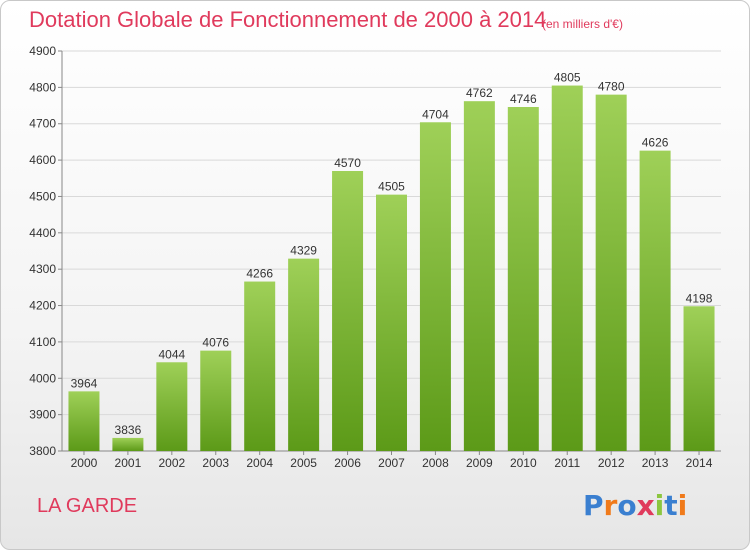  Describe the element at coordinates (479, 93) in the screenshot. I see `bar-value-label: 4762` at that location.